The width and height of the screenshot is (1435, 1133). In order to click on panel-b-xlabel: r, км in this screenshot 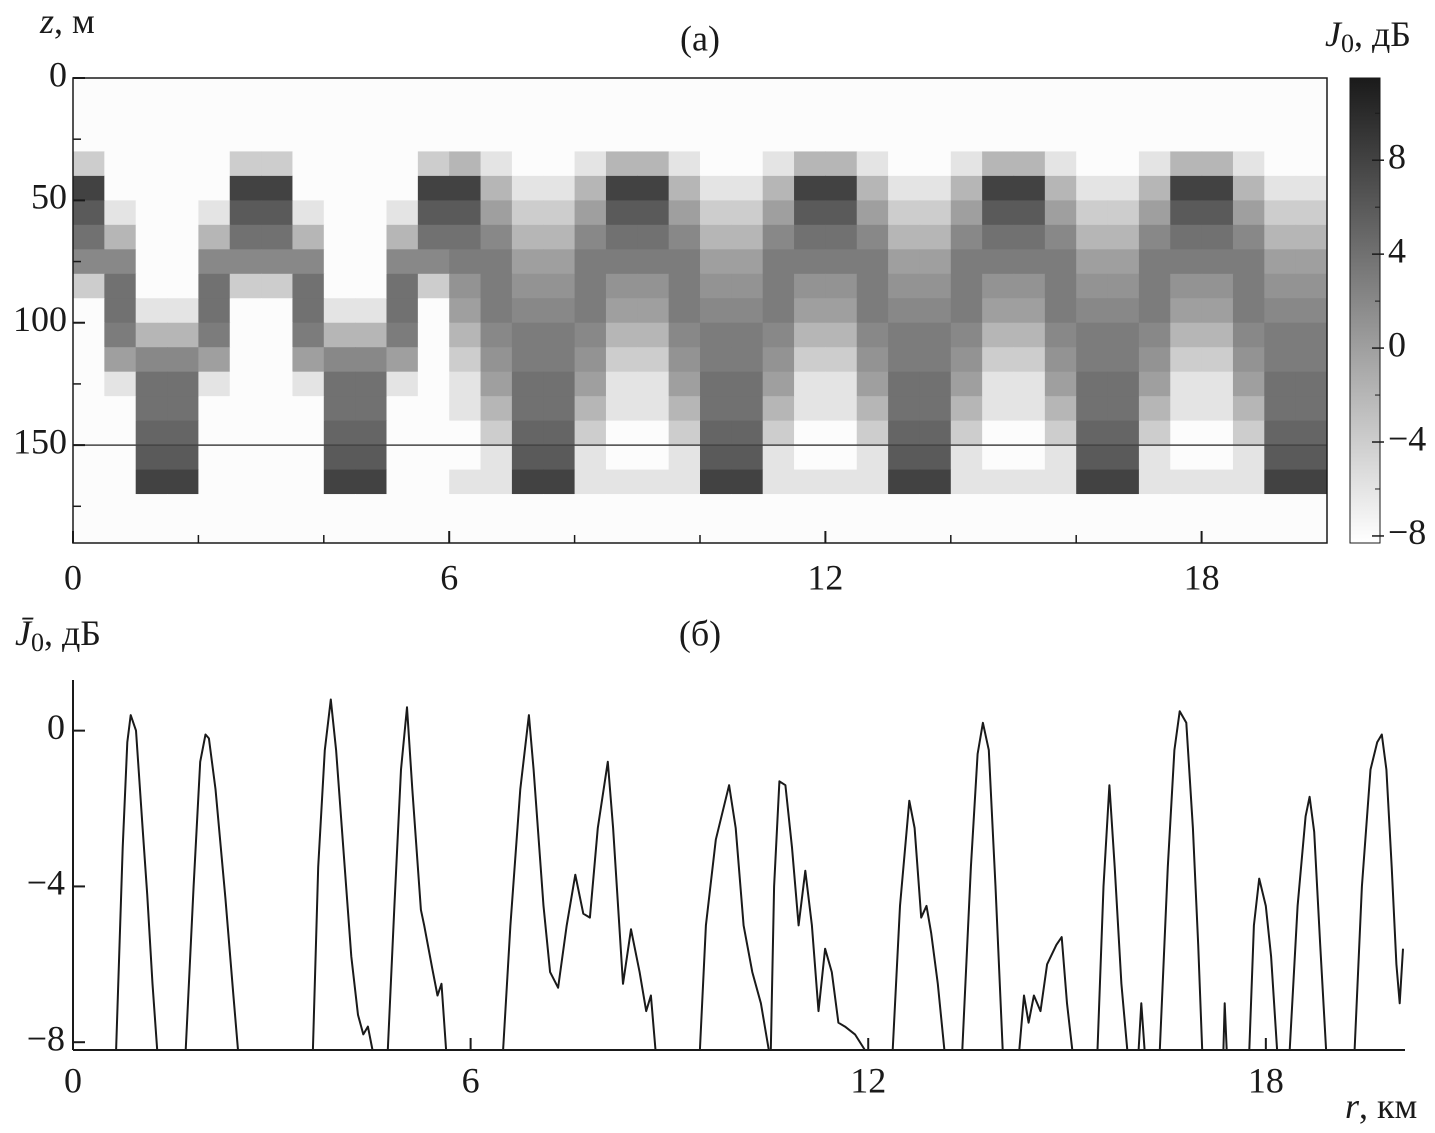, I will do `click(1381, 1106)`.